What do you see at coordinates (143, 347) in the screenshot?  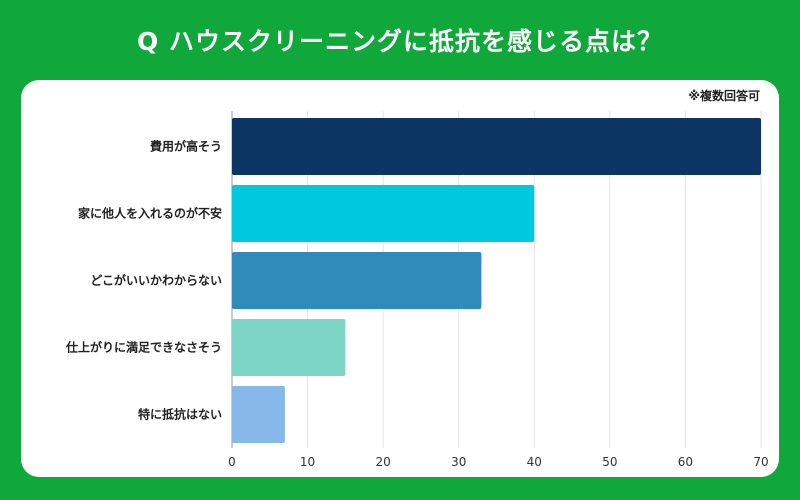 I see `category-label: 仕上がりに満足できなさそう` at bounding box center [143, 347].